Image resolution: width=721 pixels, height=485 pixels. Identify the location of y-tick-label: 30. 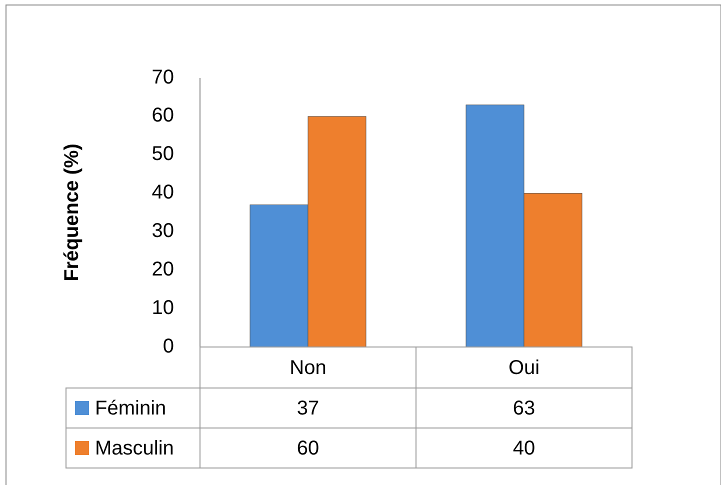
(163, 231).